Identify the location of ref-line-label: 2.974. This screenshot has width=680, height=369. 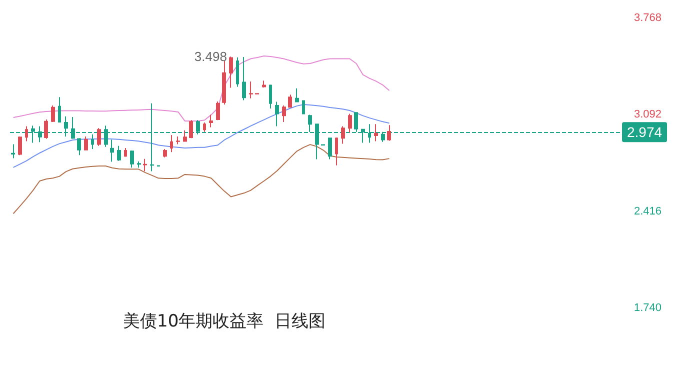
(644, 132).